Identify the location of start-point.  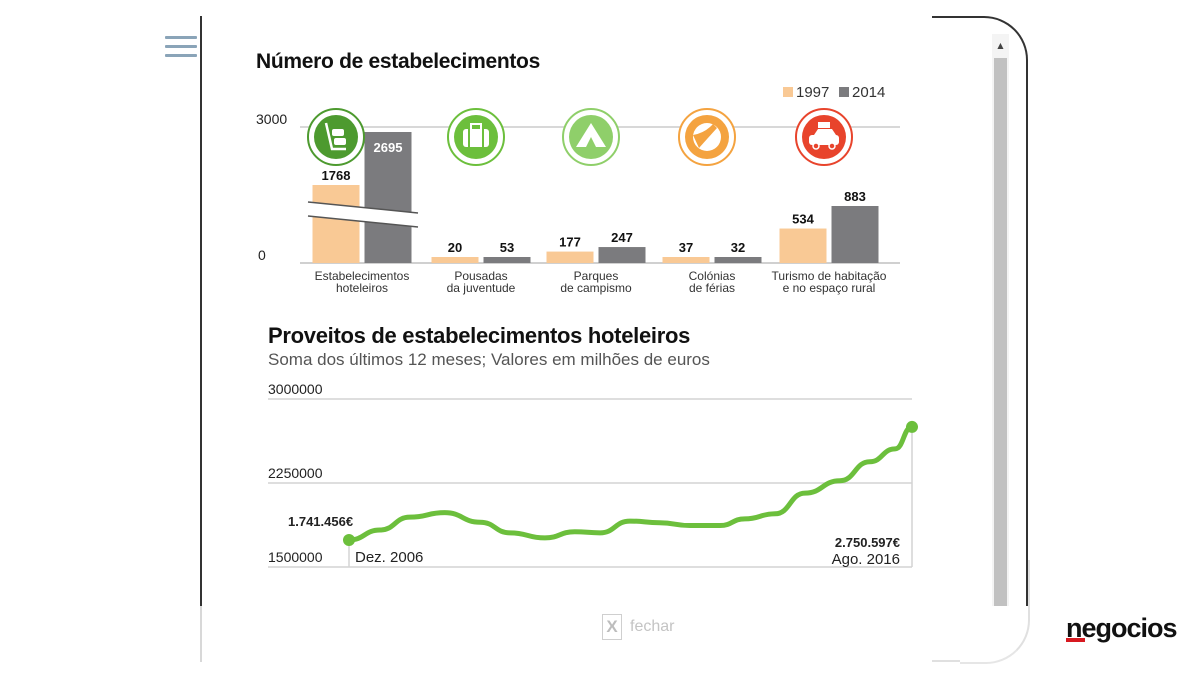
(349, 539).